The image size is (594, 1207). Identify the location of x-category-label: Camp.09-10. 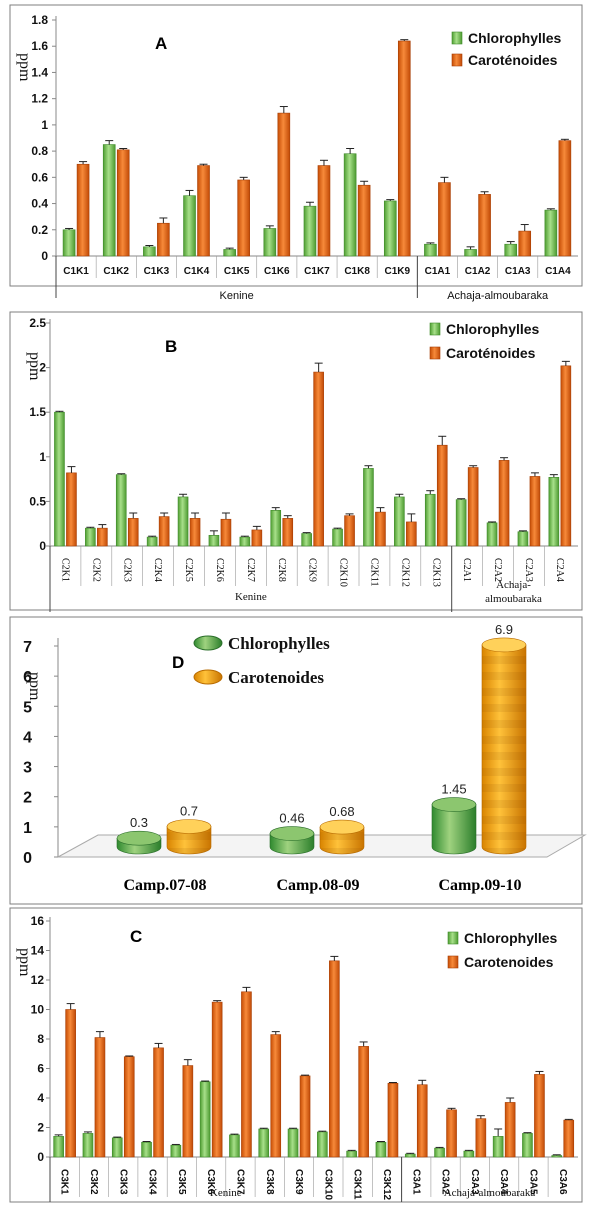
(479, 885).